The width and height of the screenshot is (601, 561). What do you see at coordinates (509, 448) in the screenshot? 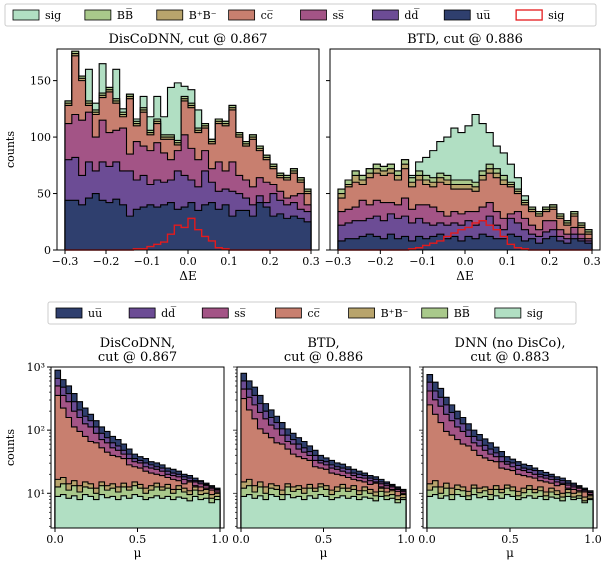
I see `chart-panel: 0.0 0.5 1.0 DNN (no DisCo), cut @ 0.883 μ` at bounding box center [509, 448].